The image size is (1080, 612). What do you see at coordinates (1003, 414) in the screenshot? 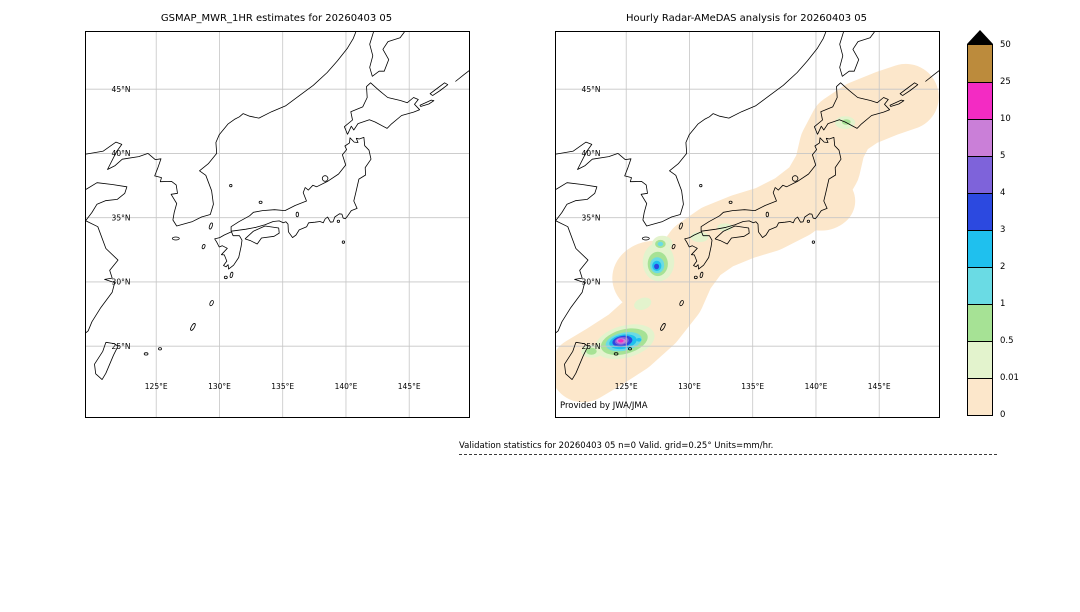
I see `colorbar-tick-label: 0` at bounding box center [1003, 414].